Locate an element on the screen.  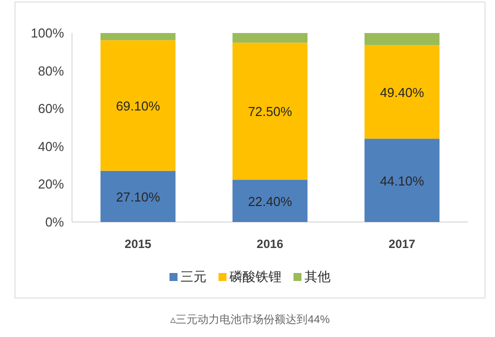
y-tick-label: 40% is located at coordinates (51, 146).